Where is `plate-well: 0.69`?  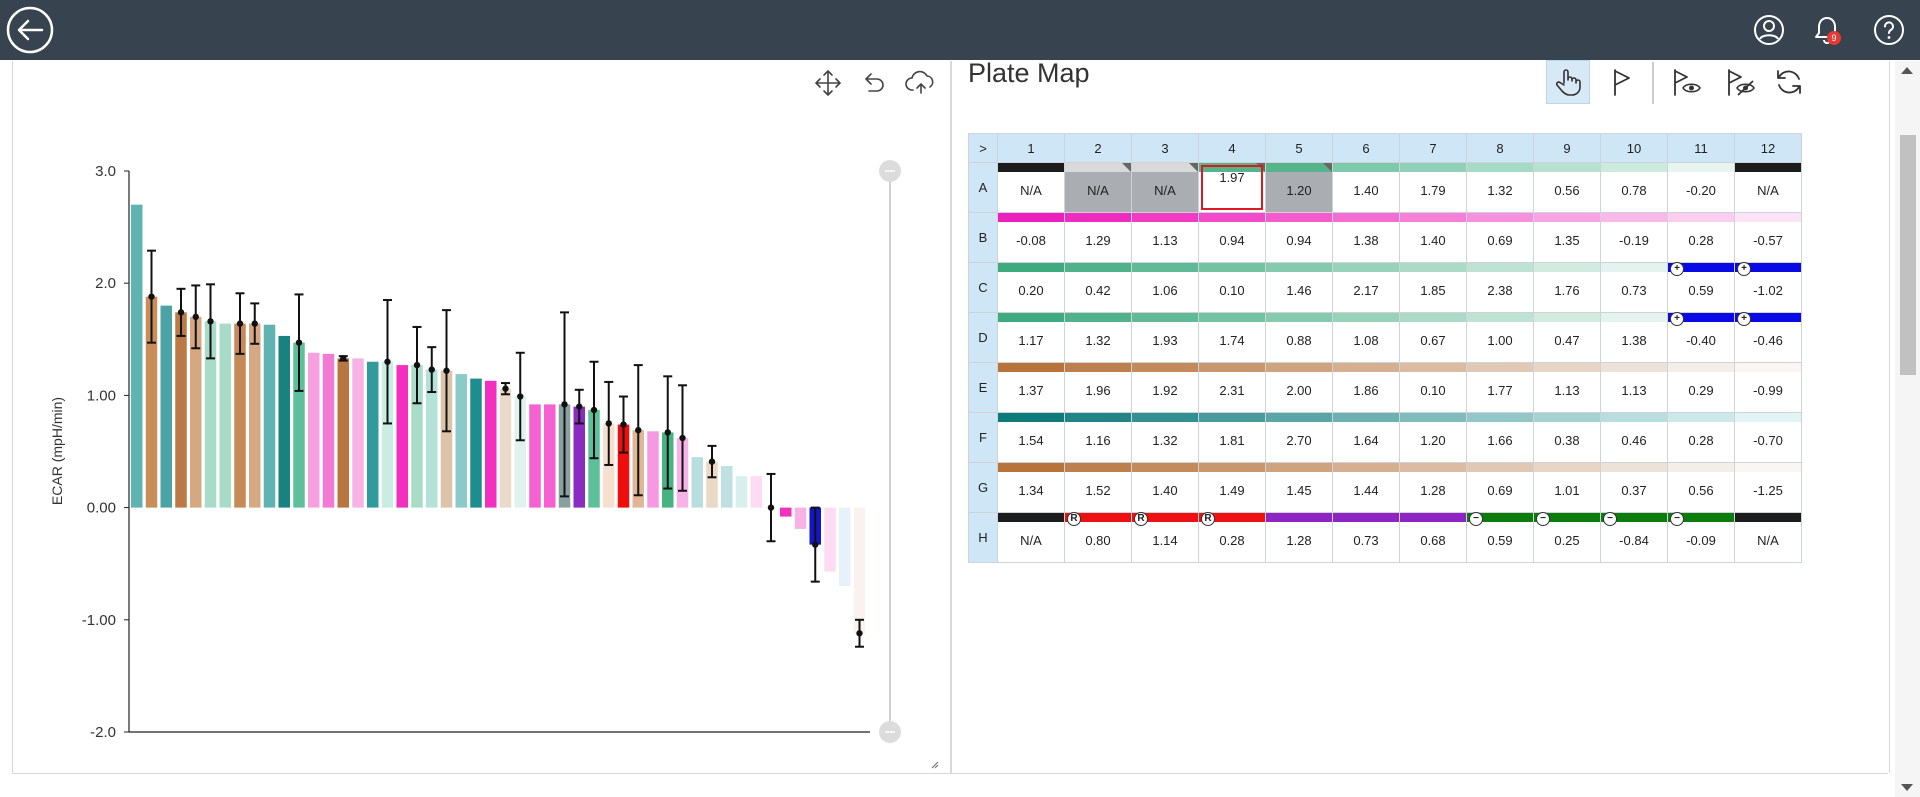 plate-well: 0.69 is located at coordinates (1500, 237).